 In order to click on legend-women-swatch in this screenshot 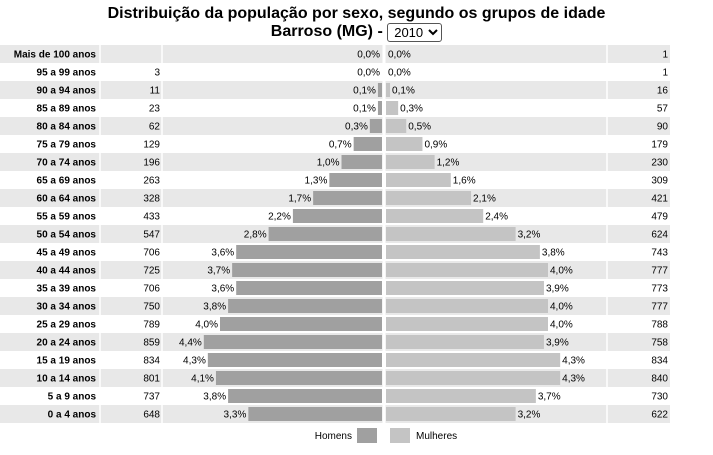, I will do `click(400, 435)`.